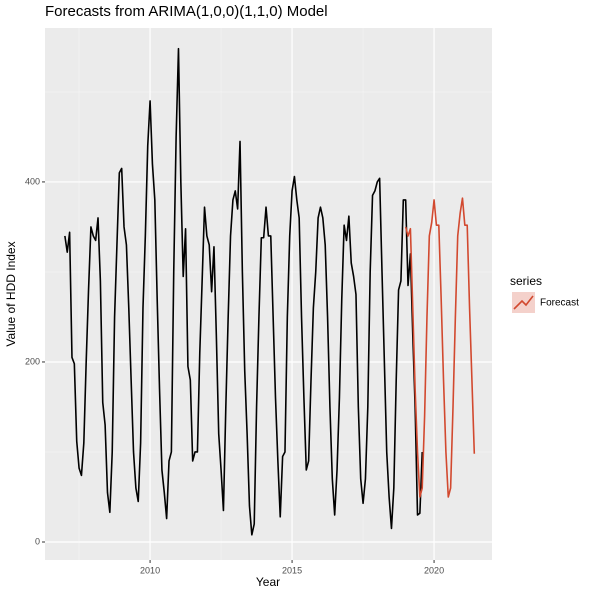 The image size is (597, 593). I want to click on legend: Forecast, so click(545, 302).